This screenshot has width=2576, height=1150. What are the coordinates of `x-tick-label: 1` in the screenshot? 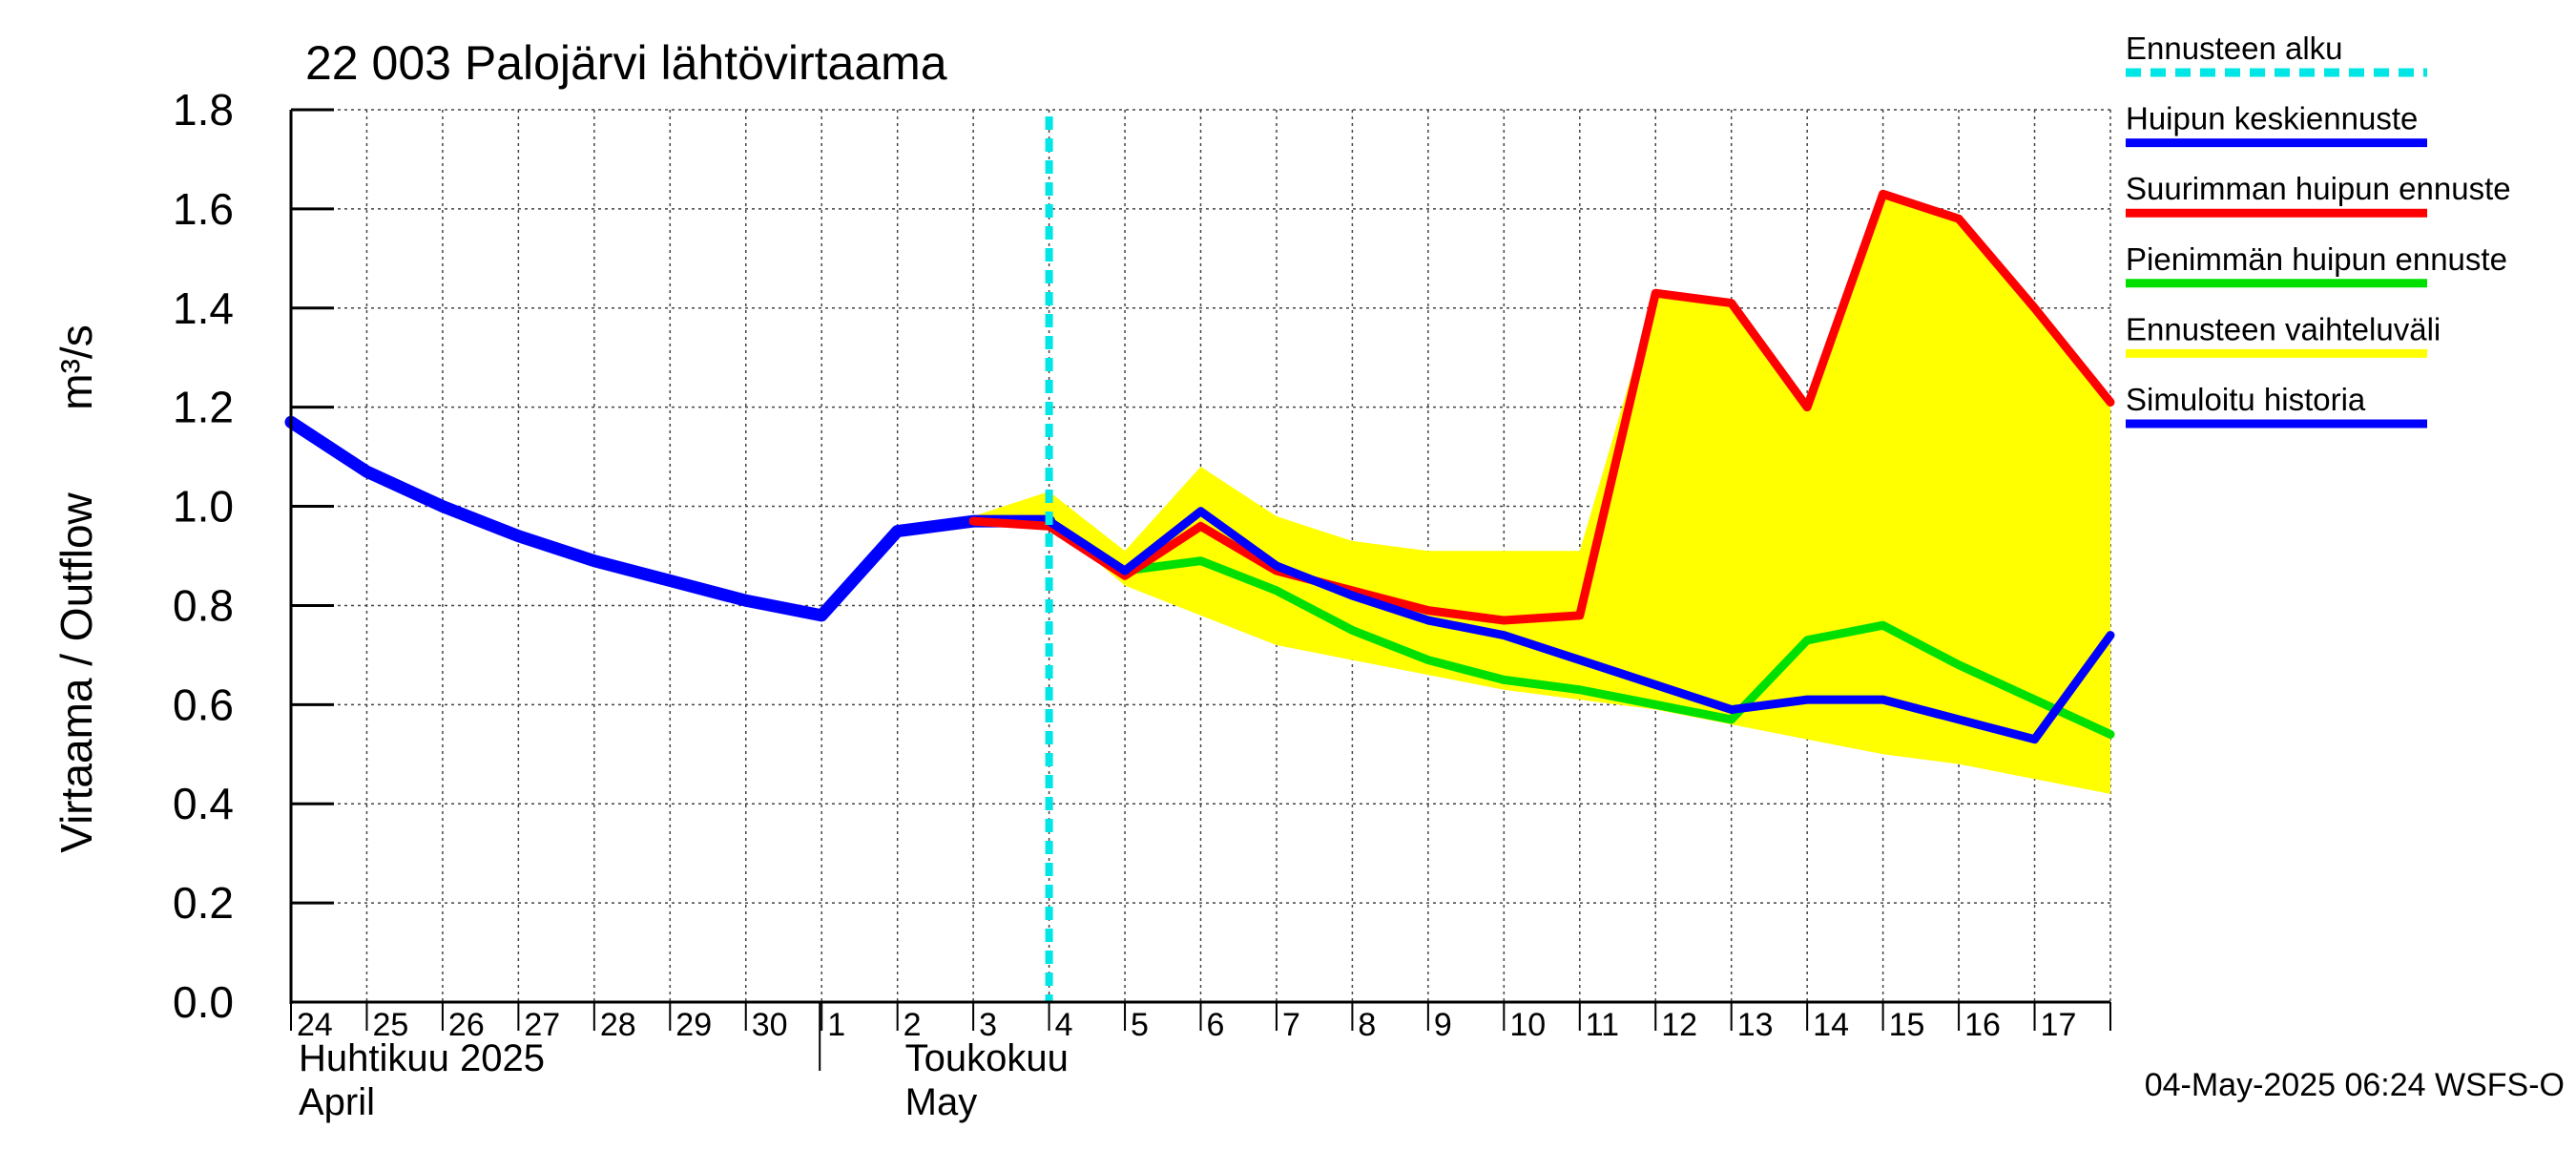 It's located at (836, 1025).